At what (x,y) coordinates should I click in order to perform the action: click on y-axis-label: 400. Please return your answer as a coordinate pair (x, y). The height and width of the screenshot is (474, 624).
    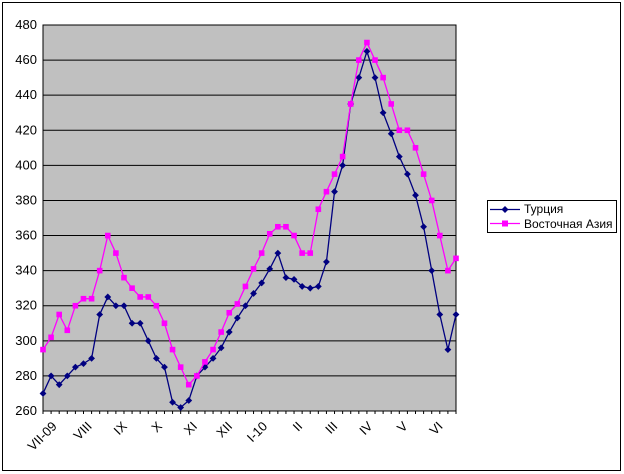
    Looking at the image, I should click on (26, 164).